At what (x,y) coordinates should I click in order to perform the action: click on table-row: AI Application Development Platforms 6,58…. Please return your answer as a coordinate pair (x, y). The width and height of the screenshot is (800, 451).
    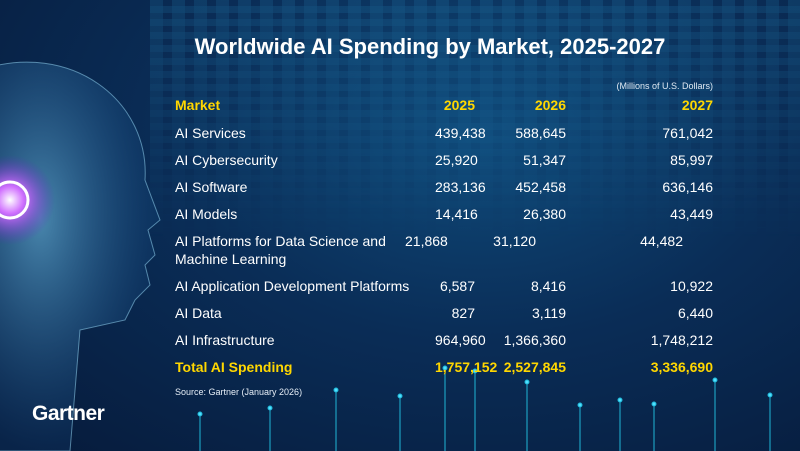
    Looking at the image, I should click on (444, 286).